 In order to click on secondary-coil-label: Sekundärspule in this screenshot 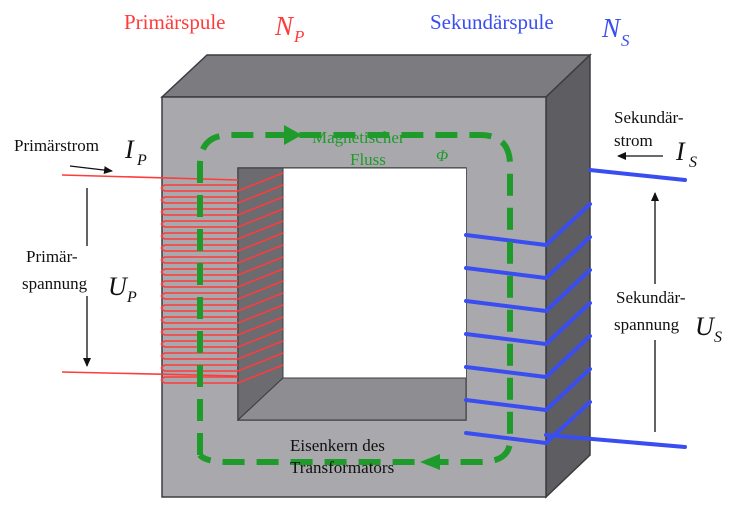, I will do `click(492, 22)`.